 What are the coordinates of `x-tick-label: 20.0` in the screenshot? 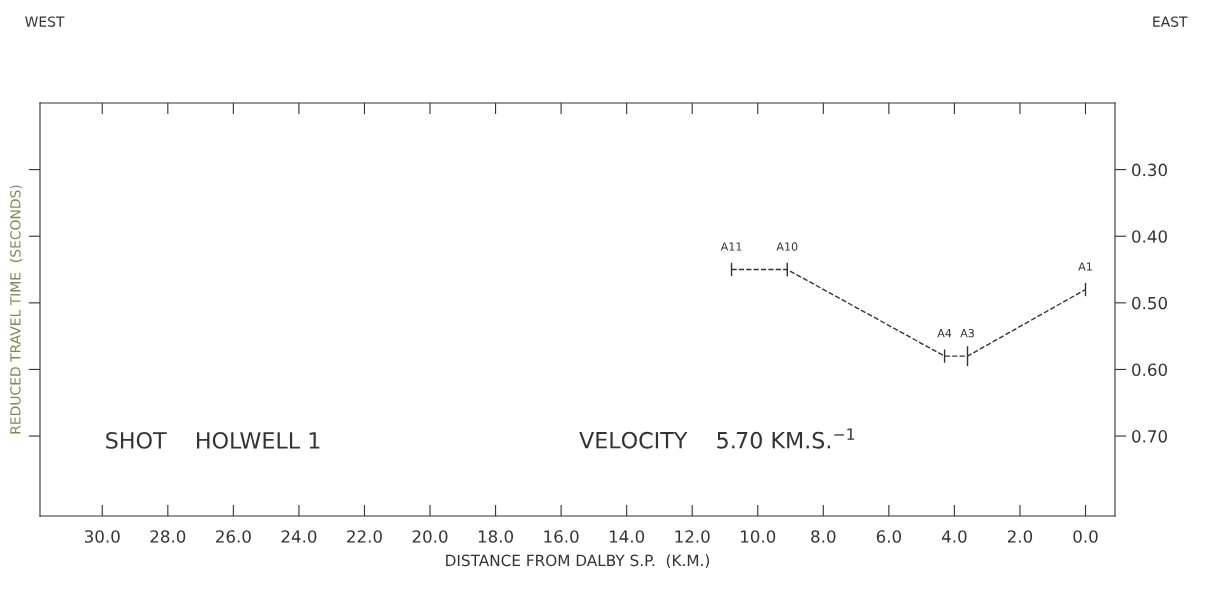 It's located at (430, 536).